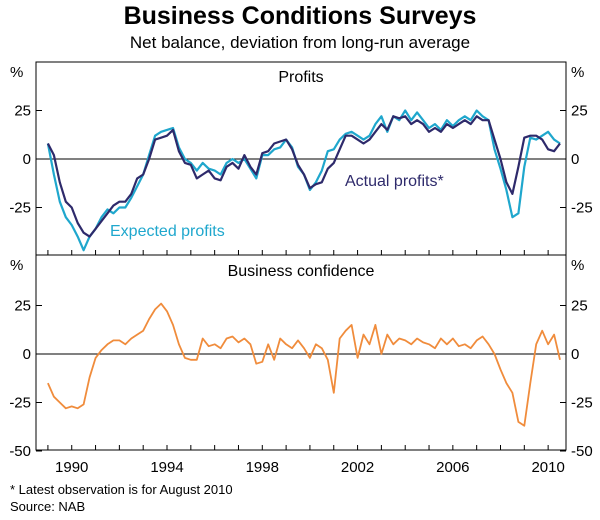 The width and height of the screenshot is (600, 520). What do you see at coordinates (167, 231) in the screenshot?
I see `expected-profits-annotation: Expected profits` at bounding box center [167, 231].